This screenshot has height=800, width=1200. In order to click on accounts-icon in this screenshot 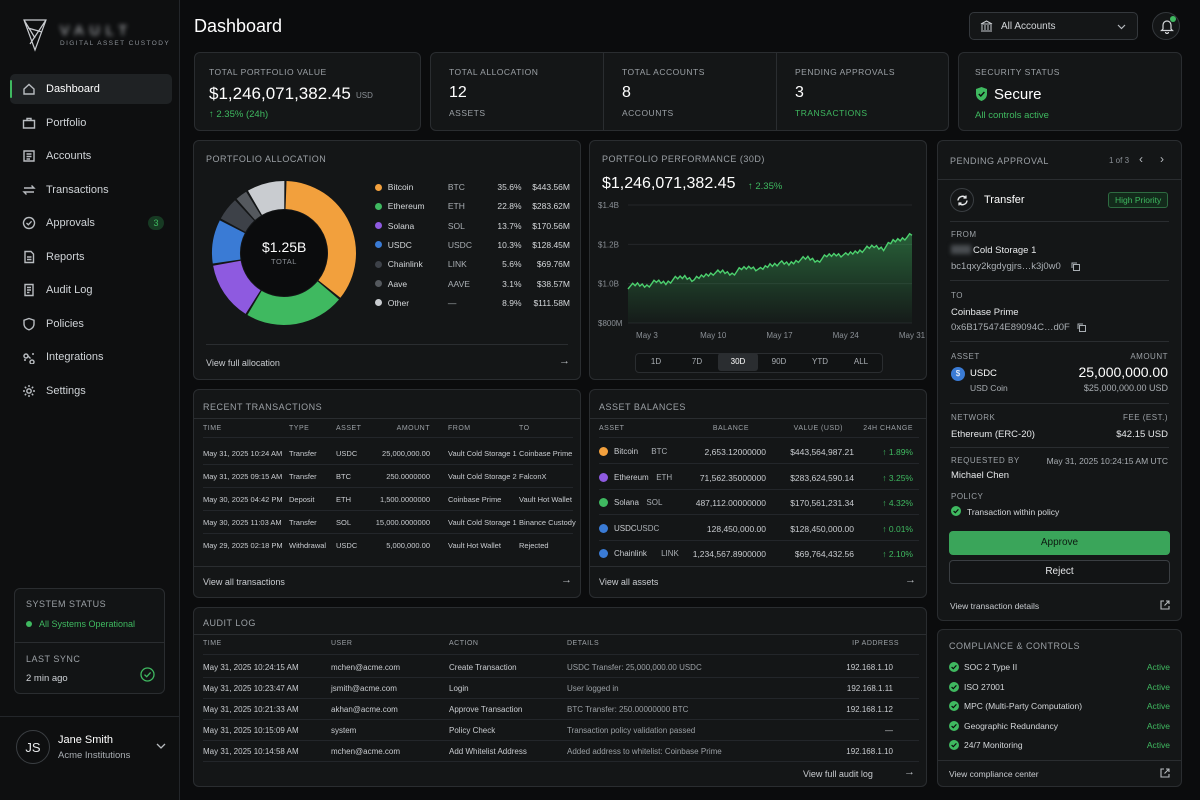, I will do `click(29, 156)`.